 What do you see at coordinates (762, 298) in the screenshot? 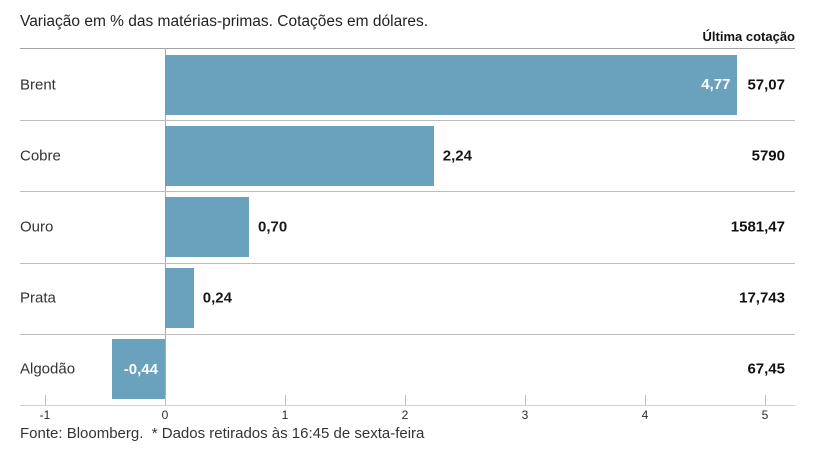
I see `last-quote-value: 17,743` at bounding box center [762, 298].